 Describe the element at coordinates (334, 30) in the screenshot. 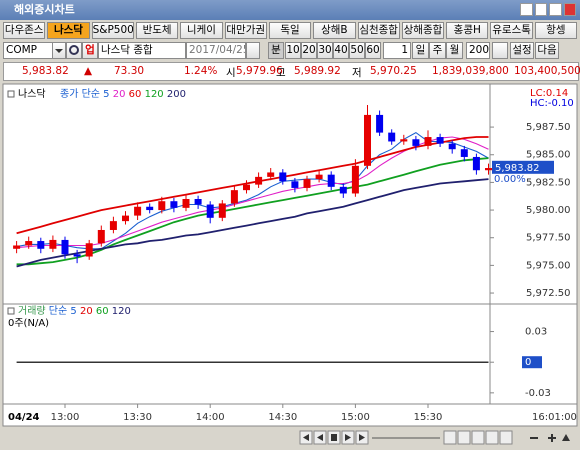

I see `market-tab: 상해B` at that location.